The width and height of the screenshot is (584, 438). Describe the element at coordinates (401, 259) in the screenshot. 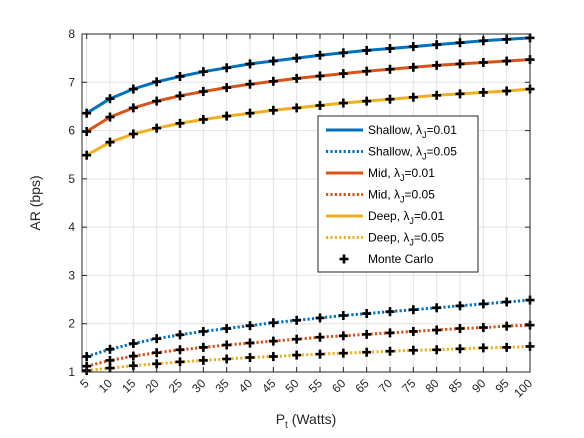

I see `legend-label-monte-carlo: Monte Carlo` at that location.